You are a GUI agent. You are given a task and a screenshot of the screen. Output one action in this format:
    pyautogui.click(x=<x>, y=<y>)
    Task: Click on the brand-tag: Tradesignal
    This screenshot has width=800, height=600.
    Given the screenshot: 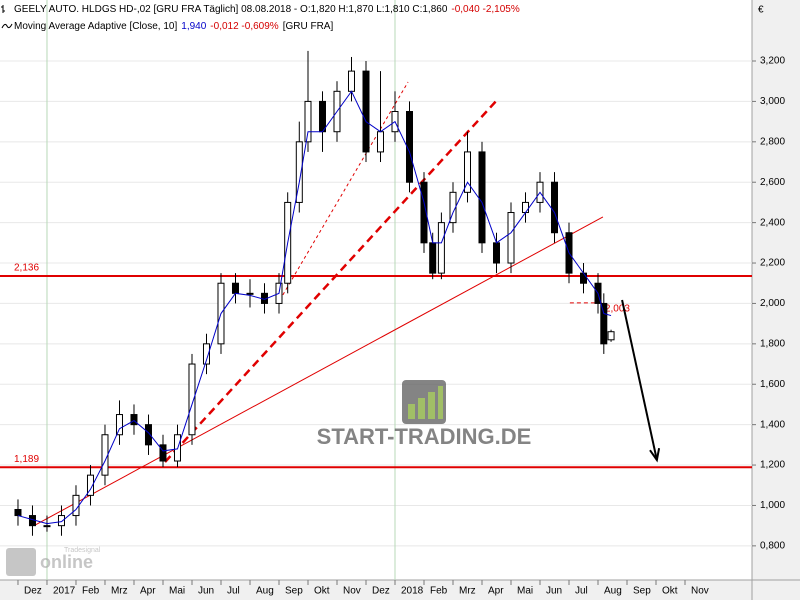 What is the action you would take?
    pyautogui.click(x=82, y=550)
    